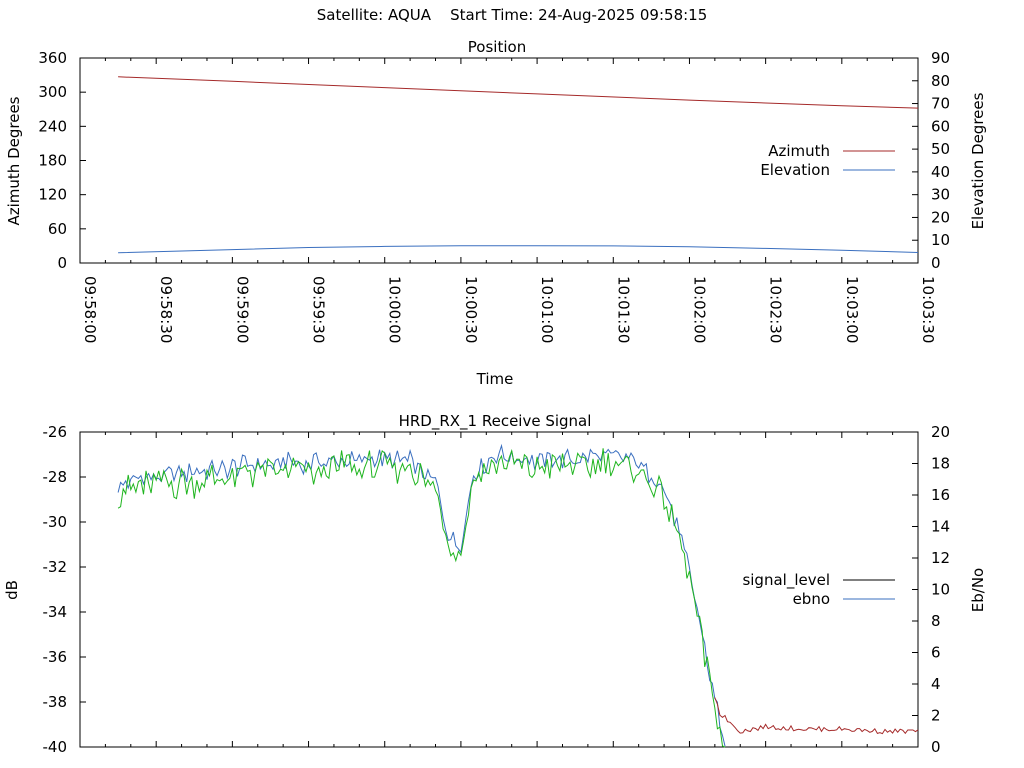  What do you see at coordinates (90, 309) in the screenshot?
I see `x-tick-label: 09:58:00` at bounding box center [90, 309].